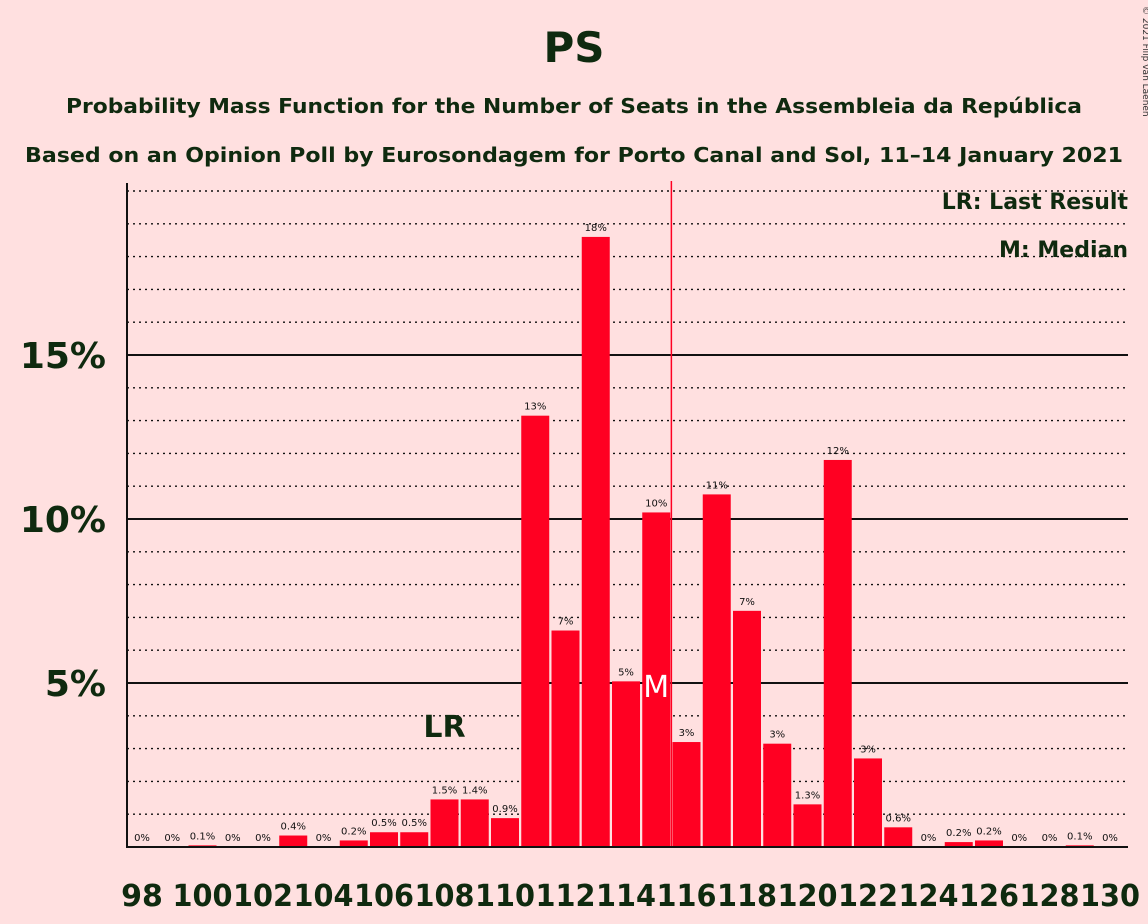 Image resolution: width=1148 pixels, height=924 pixels. I want to click on data-label-seat-104: 0%, so click(324, 838).